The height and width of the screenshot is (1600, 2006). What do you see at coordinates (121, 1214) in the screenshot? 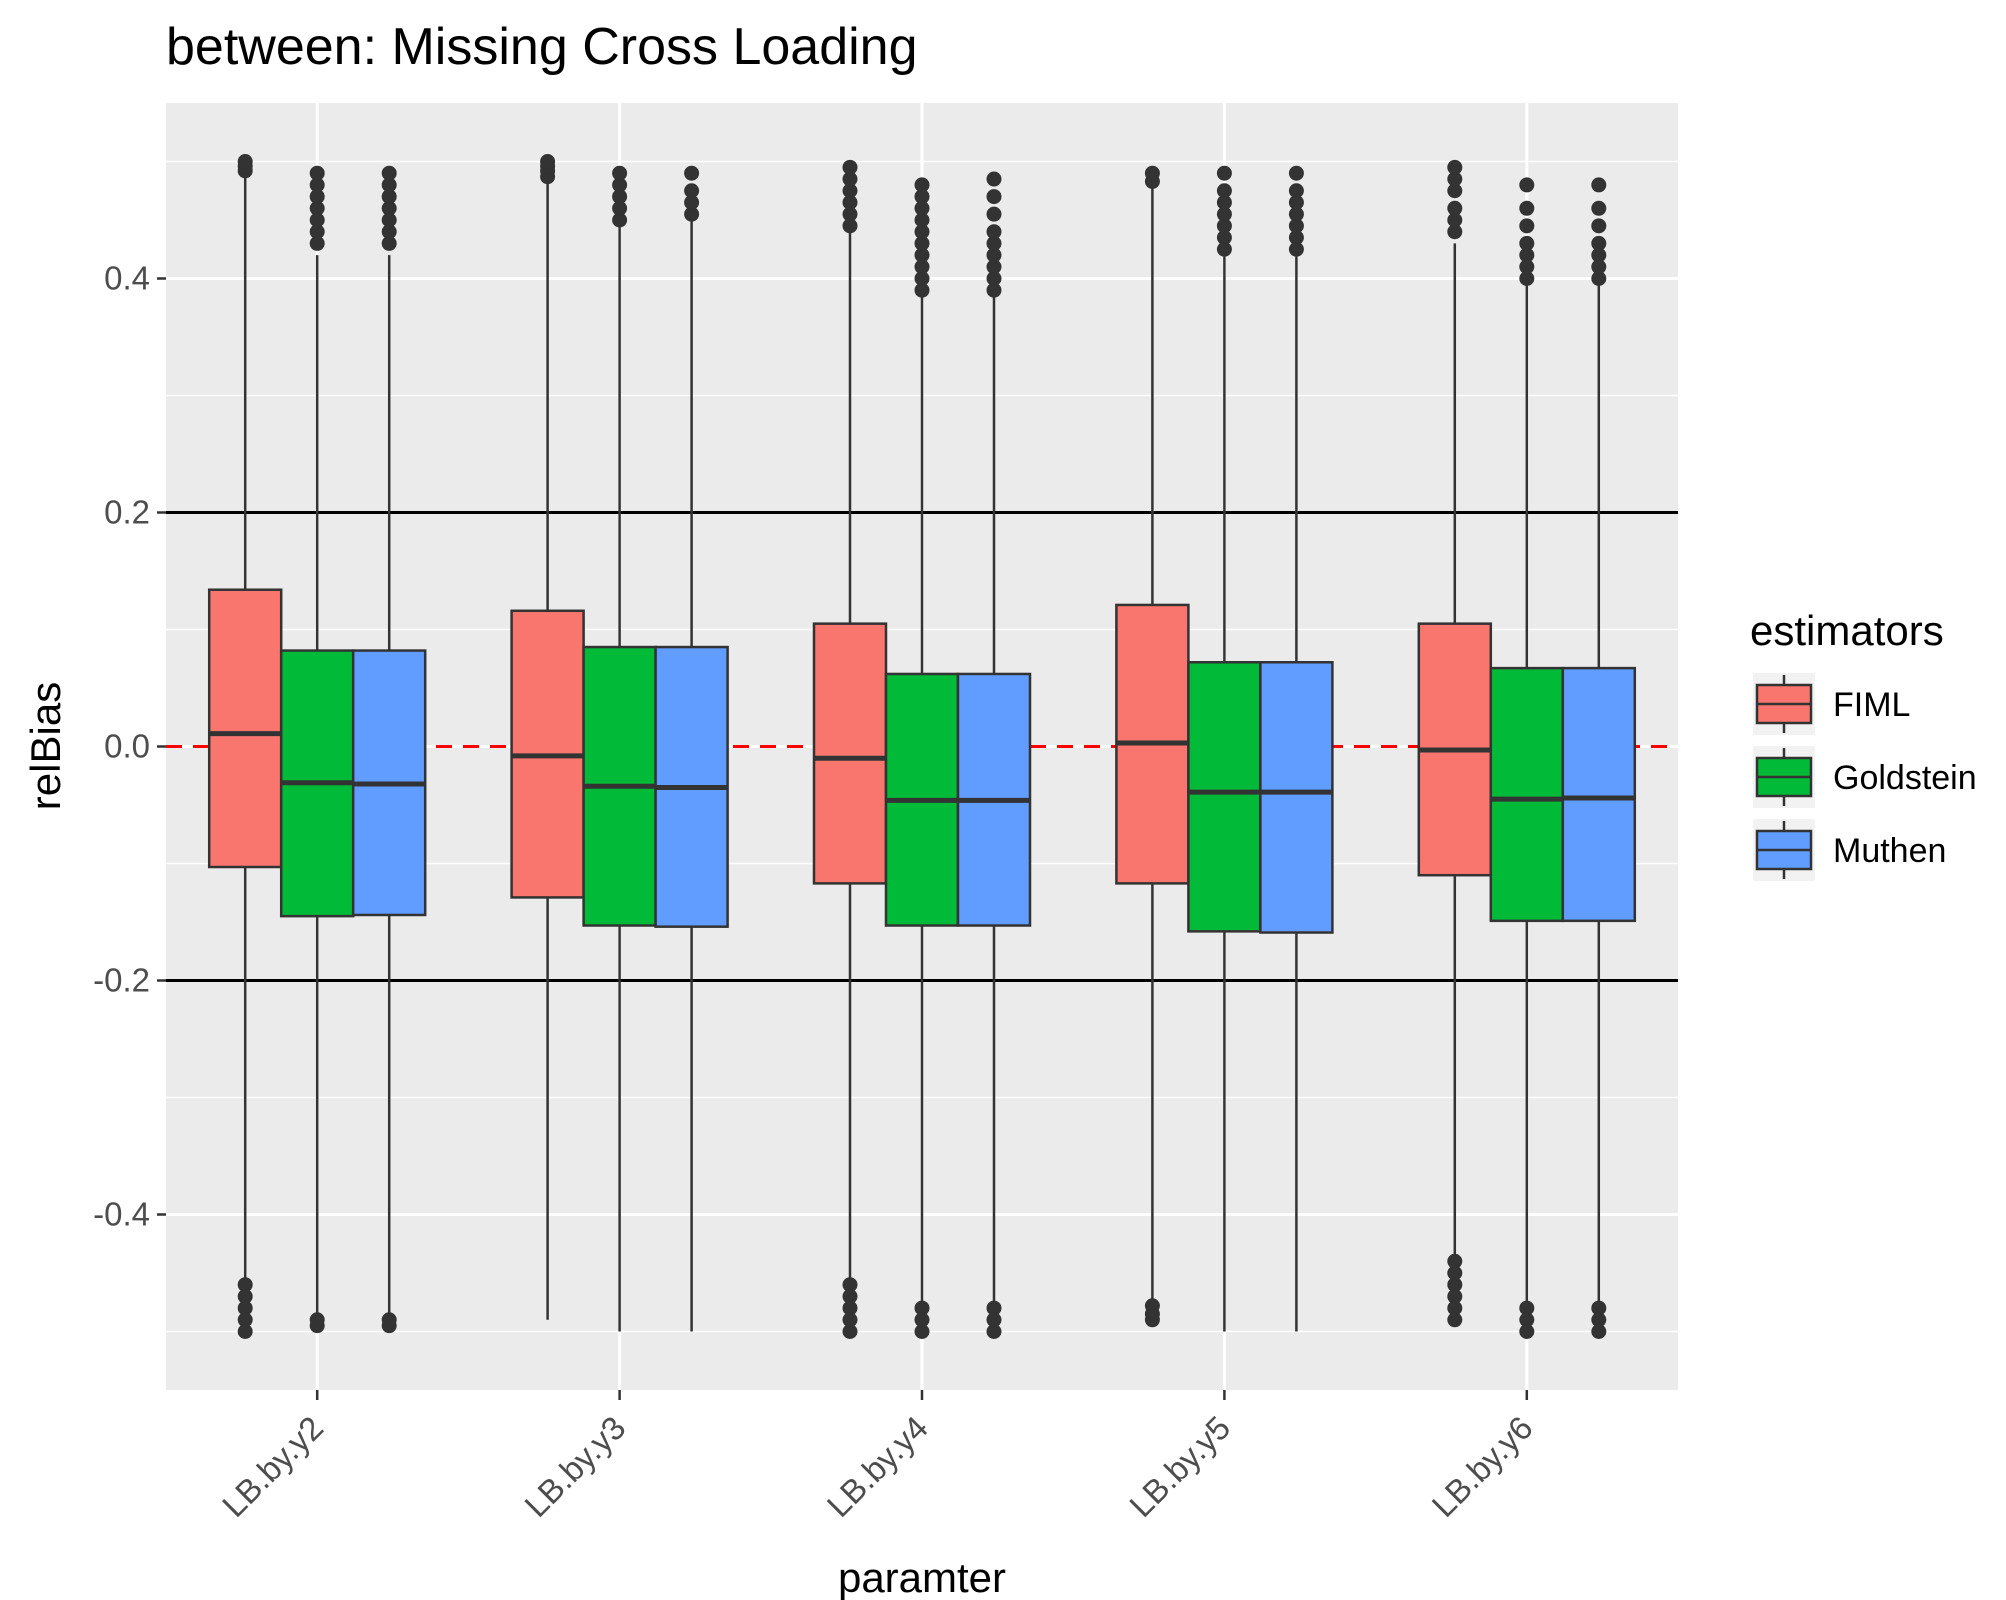
I see `y-tick-label: -0.4` at bounding box center [121, 1214].